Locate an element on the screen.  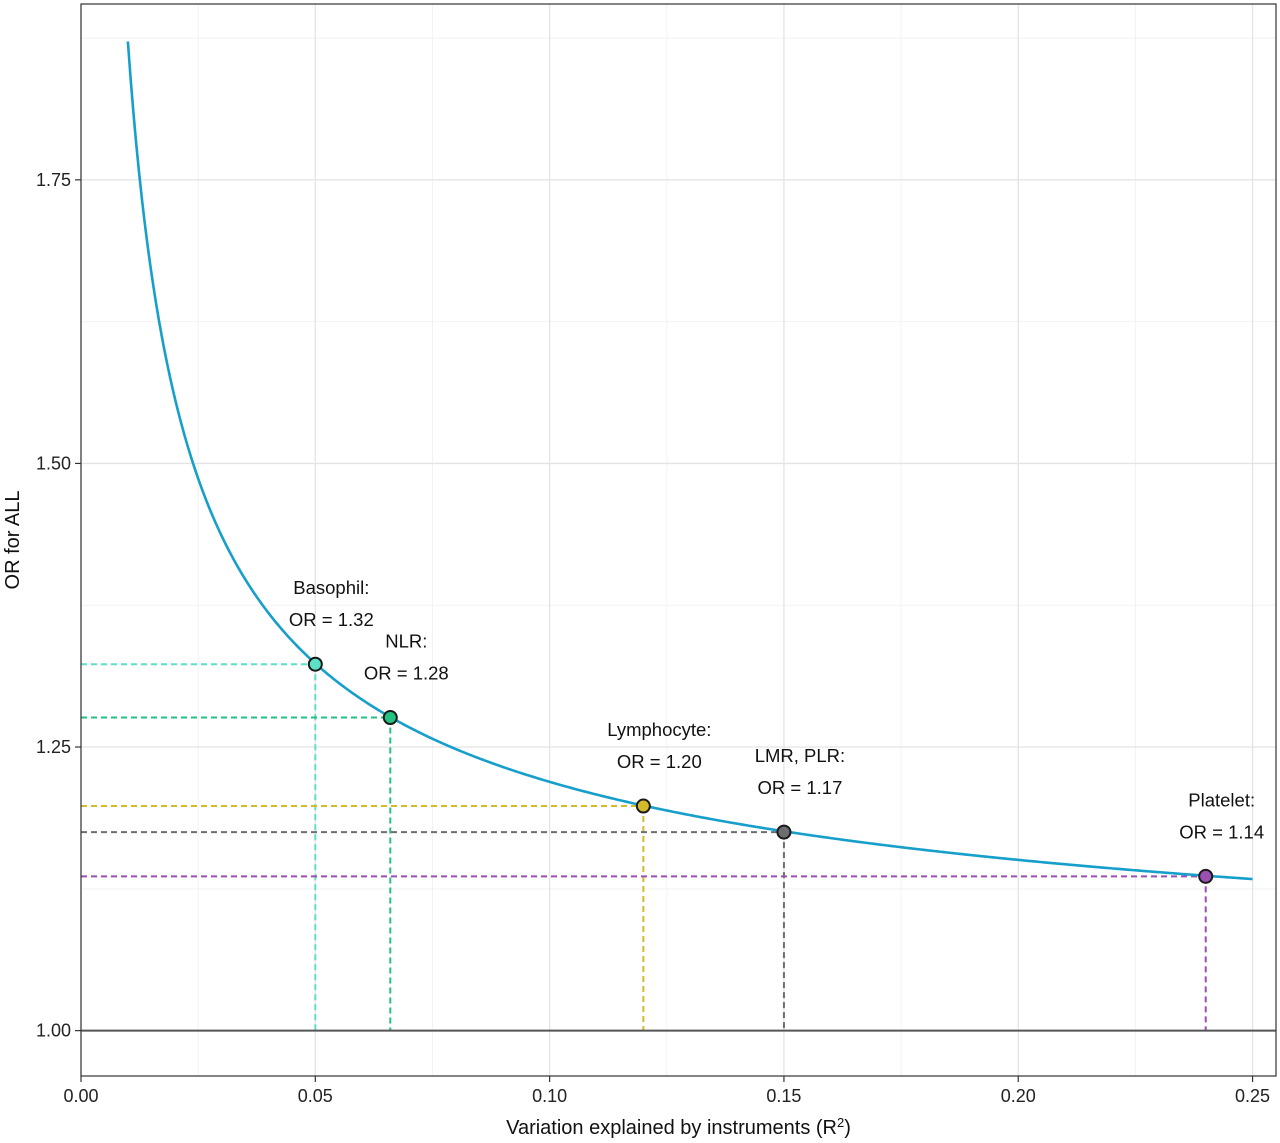
x-axis-title-close: ) is located at coordinates (847, 1128).